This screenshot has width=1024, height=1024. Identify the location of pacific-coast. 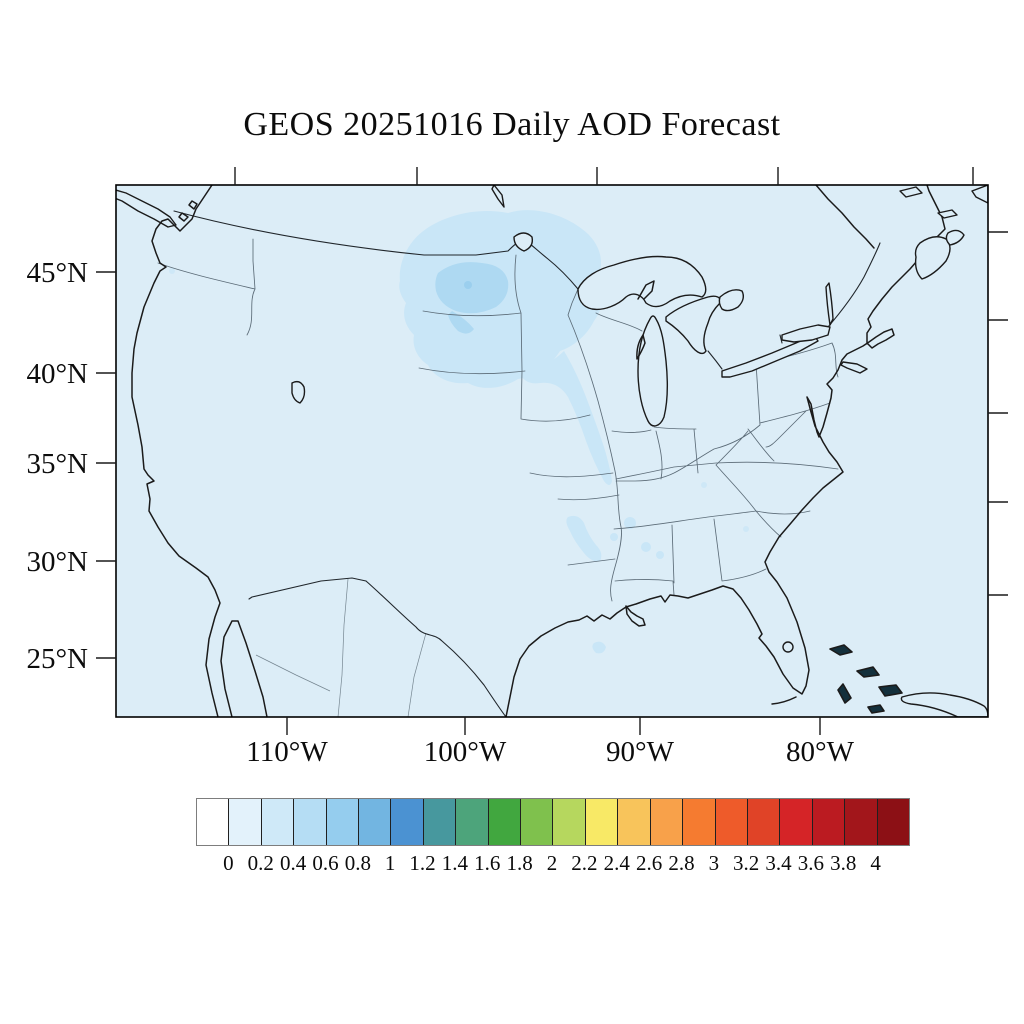
(176, 451).